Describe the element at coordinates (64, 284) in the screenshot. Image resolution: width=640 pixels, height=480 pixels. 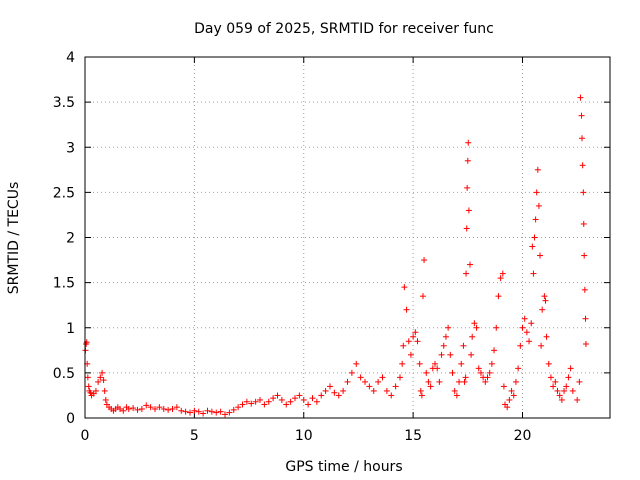
I see `y-tick-label: 1.5` at that location.